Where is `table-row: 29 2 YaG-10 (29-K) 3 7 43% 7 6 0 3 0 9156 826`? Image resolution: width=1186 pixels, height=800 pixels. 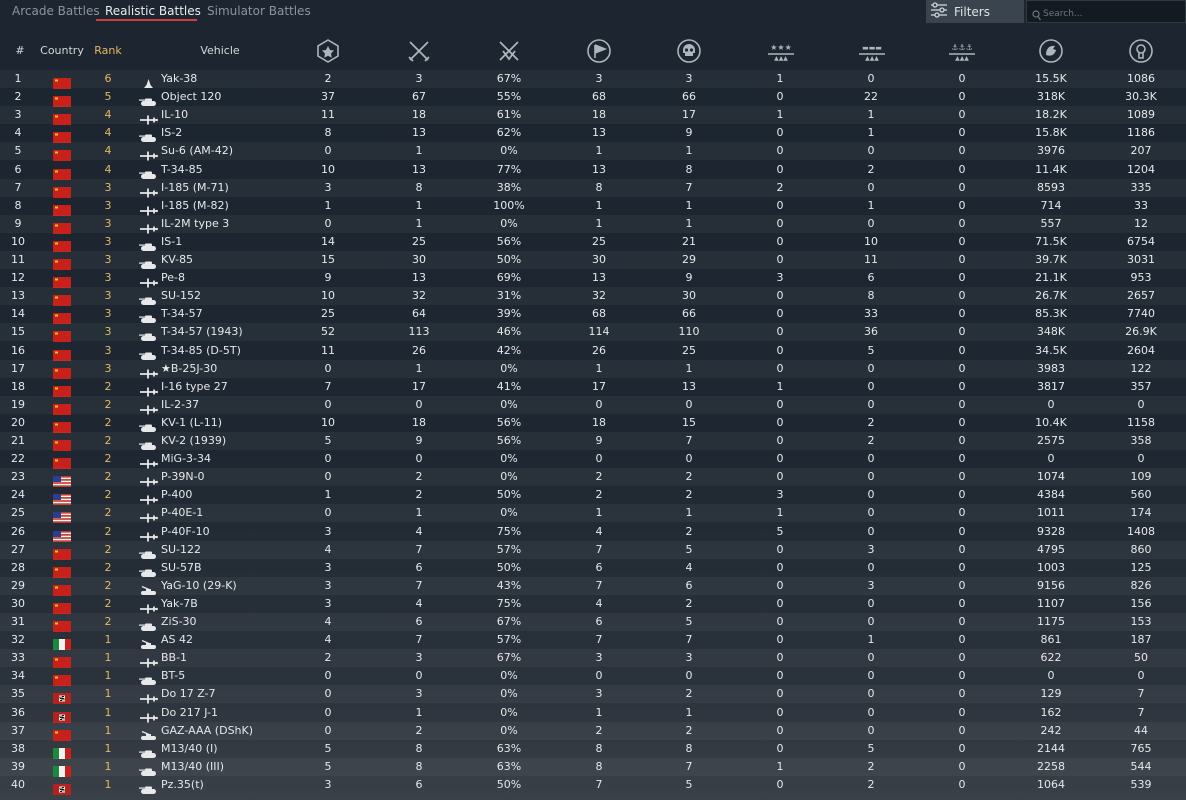
table-row: 29 2 YaG-10 (29-K) 3 7 43% 7 6 0 3 0 9156 826 is located at coordinates (593, 586).